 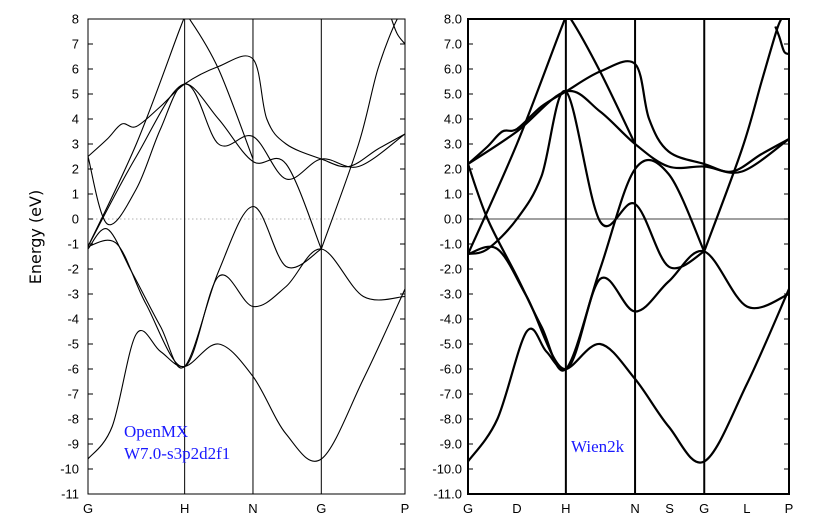 I want to click on y-tick-label: -11, so click(x=70, y=494).